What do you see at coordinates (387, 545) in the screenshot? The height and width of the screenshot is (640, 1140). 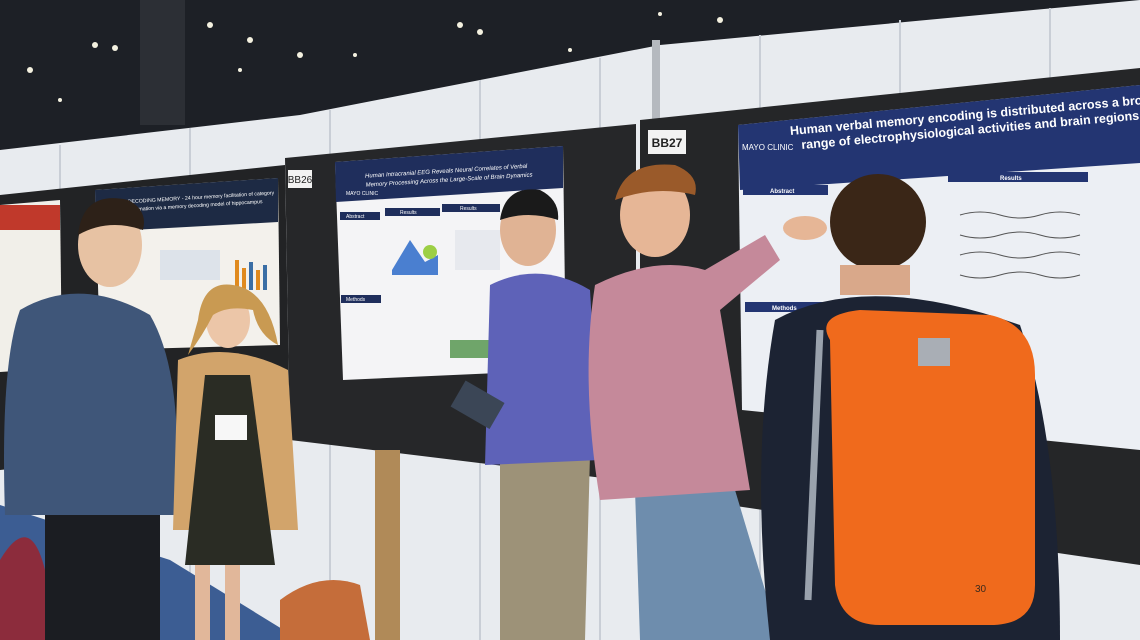 I see `easel-leg` at bounding box center [387, 545].